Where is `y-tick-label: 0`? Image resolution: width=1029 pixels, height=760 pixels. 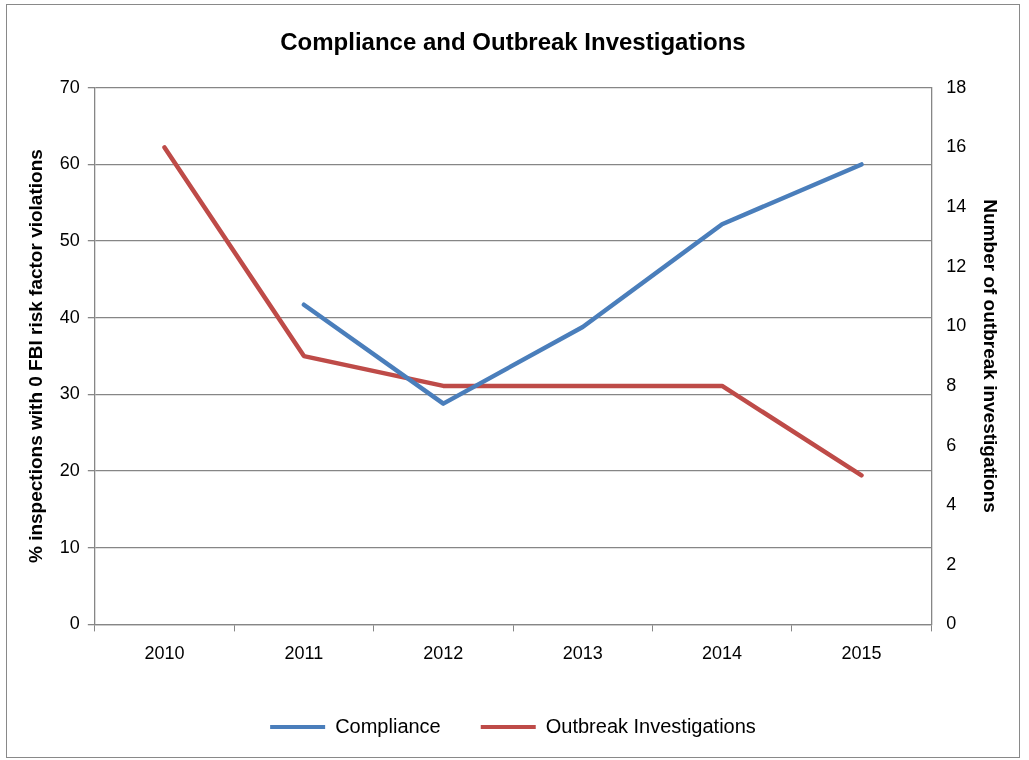
y-tick-label: 0 is located at coordinates (74, 623).